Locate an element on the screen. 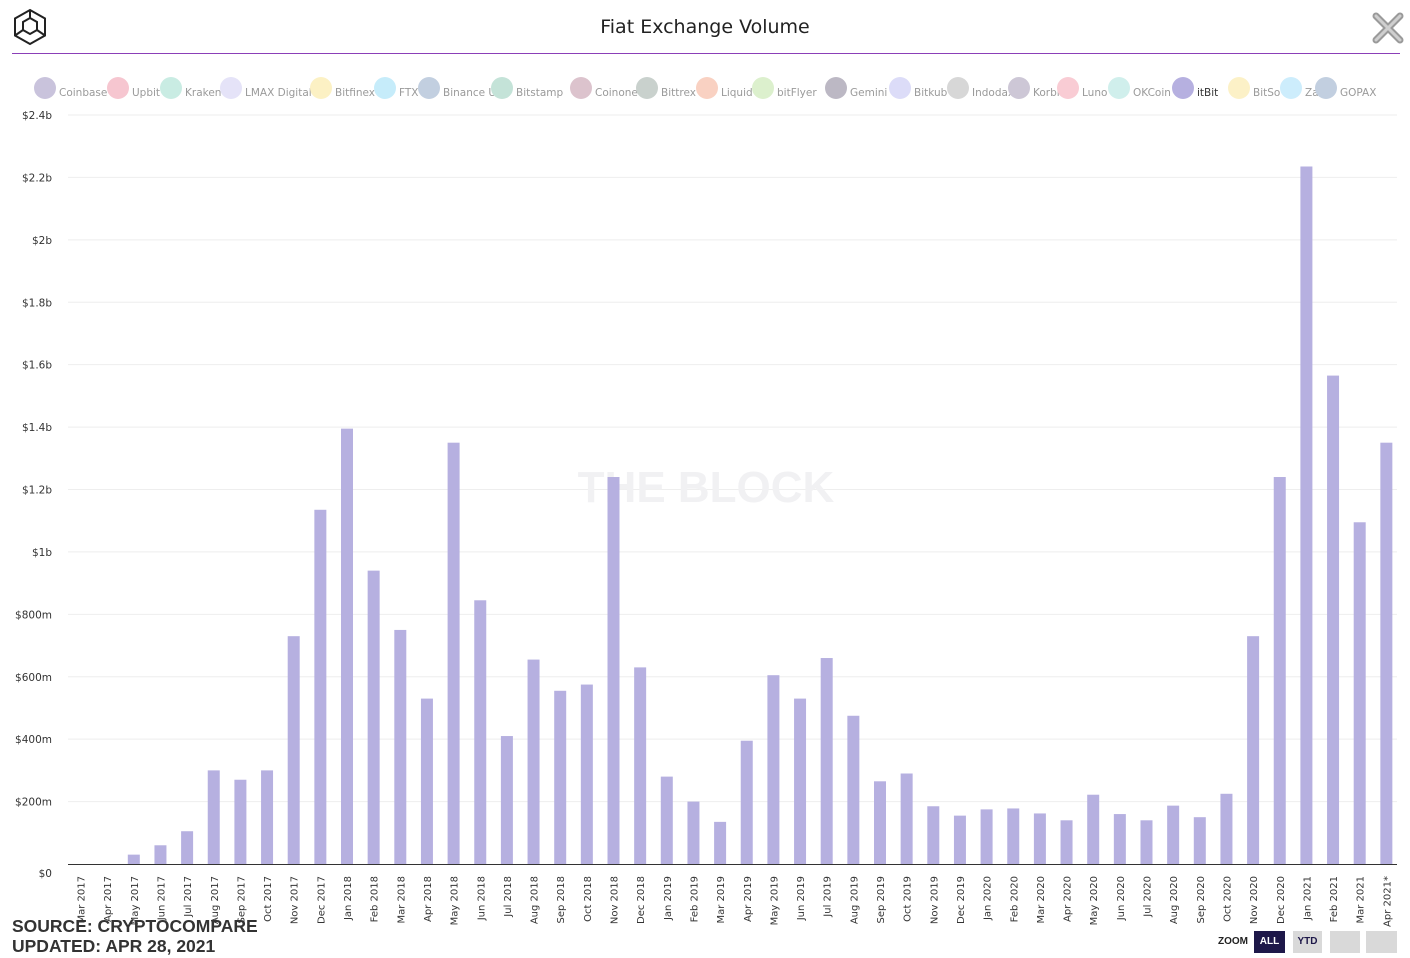 This screenshot has height=958, width=1410. x-tick-label: Oct 2017 is located at coordinates (268, 899).